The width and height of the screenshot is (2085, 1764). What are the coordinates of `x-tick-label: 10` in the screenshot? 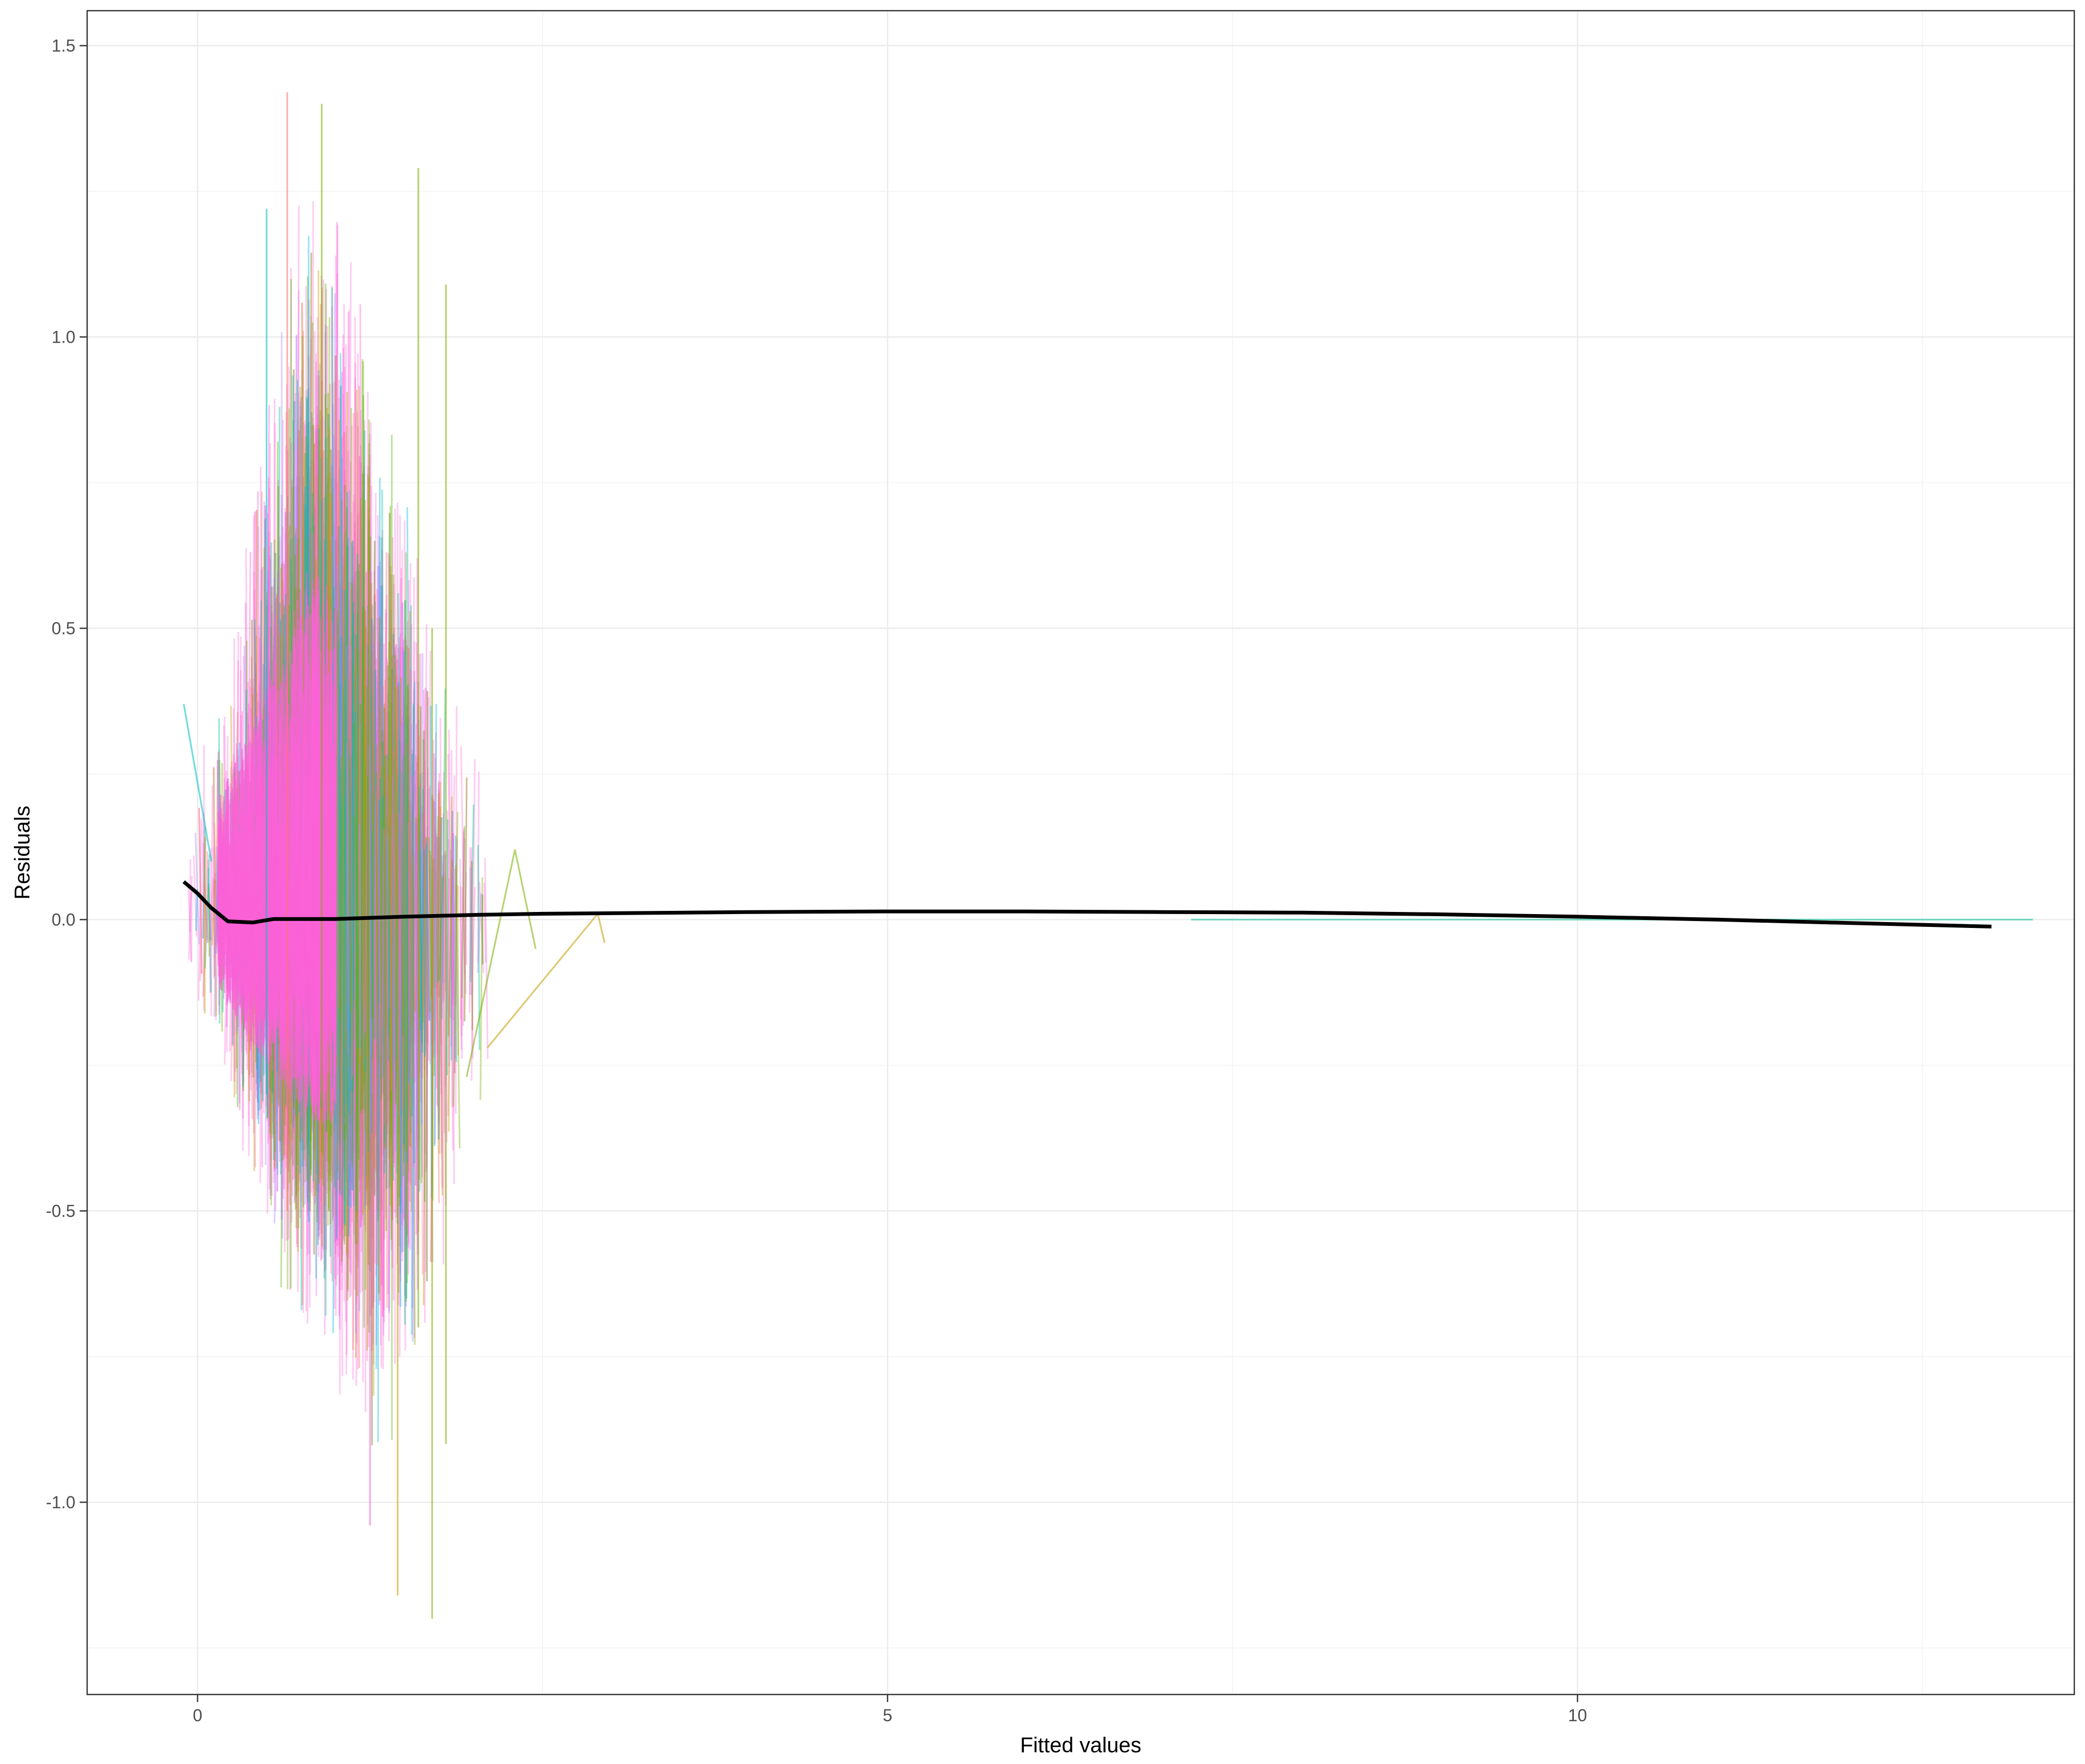 It's located at (1577, 1715).